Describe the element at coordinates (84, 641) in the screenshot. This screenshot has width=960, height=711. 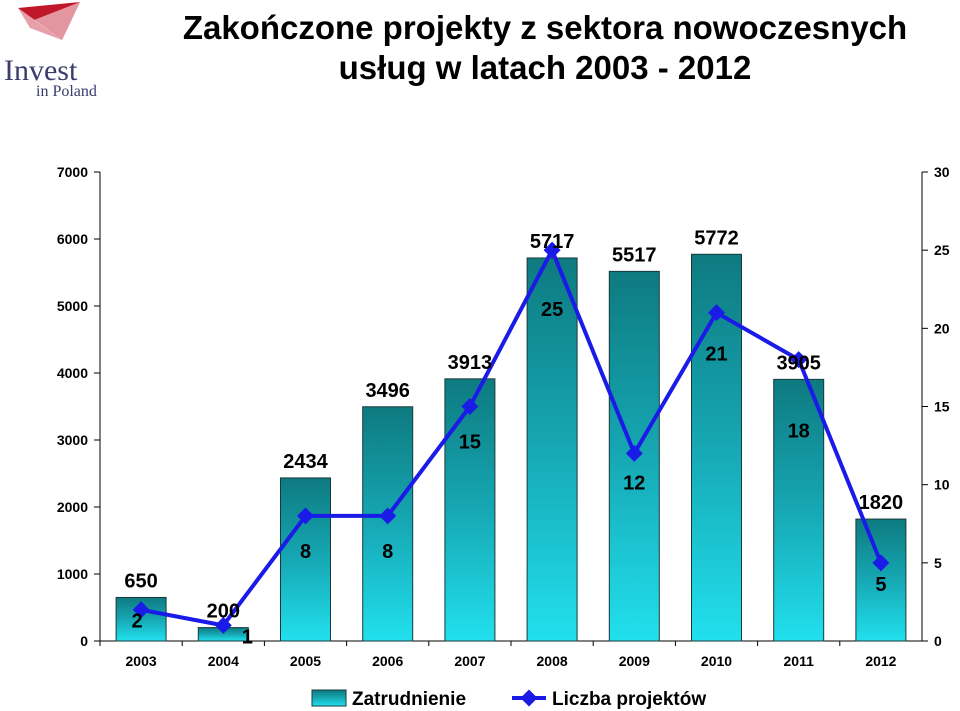
I see `y-left-tick-label: 0` at that location.